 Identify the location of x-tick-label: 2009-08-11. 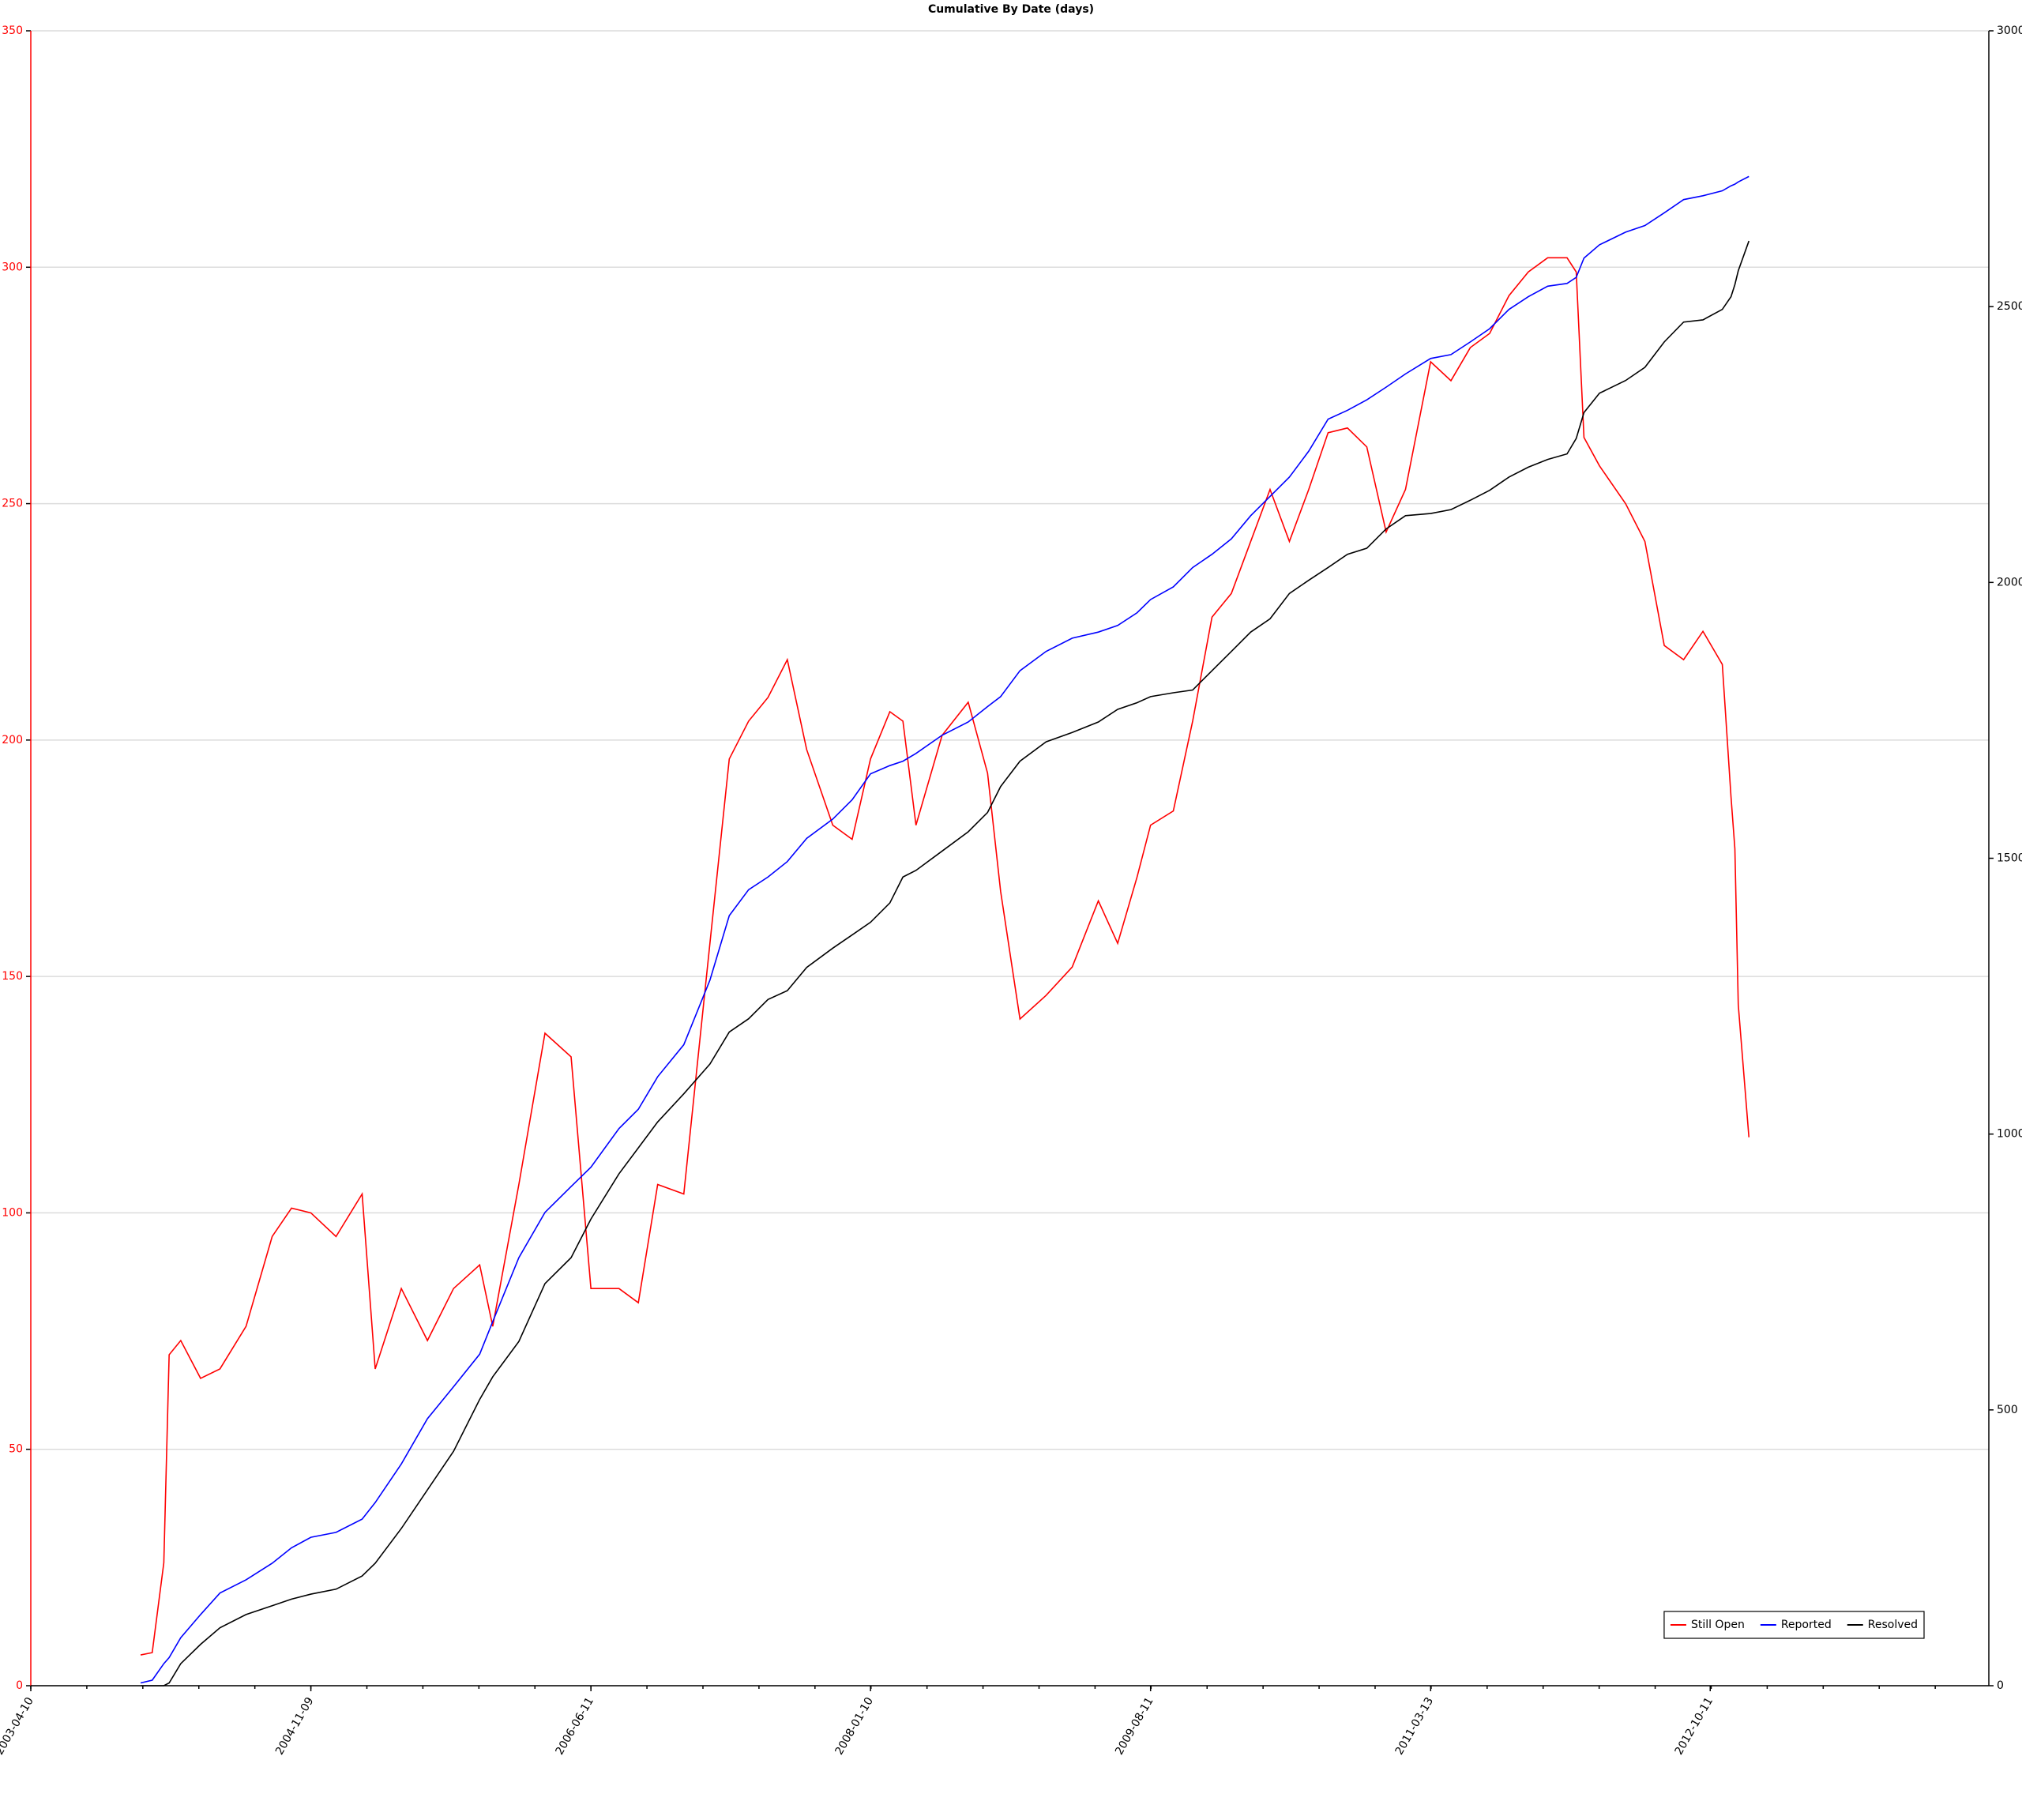
(1134, 1726).